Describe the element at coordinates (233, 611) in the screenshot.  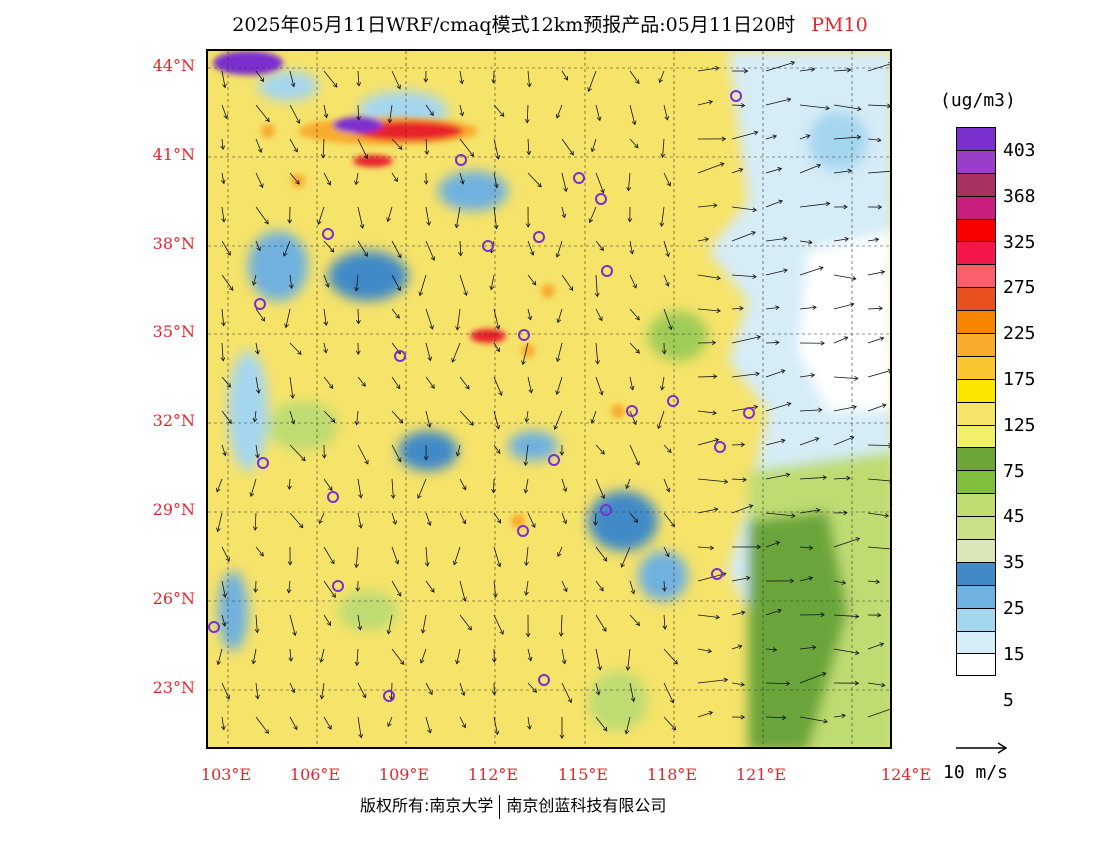
I see `concentration-patch` at that location.